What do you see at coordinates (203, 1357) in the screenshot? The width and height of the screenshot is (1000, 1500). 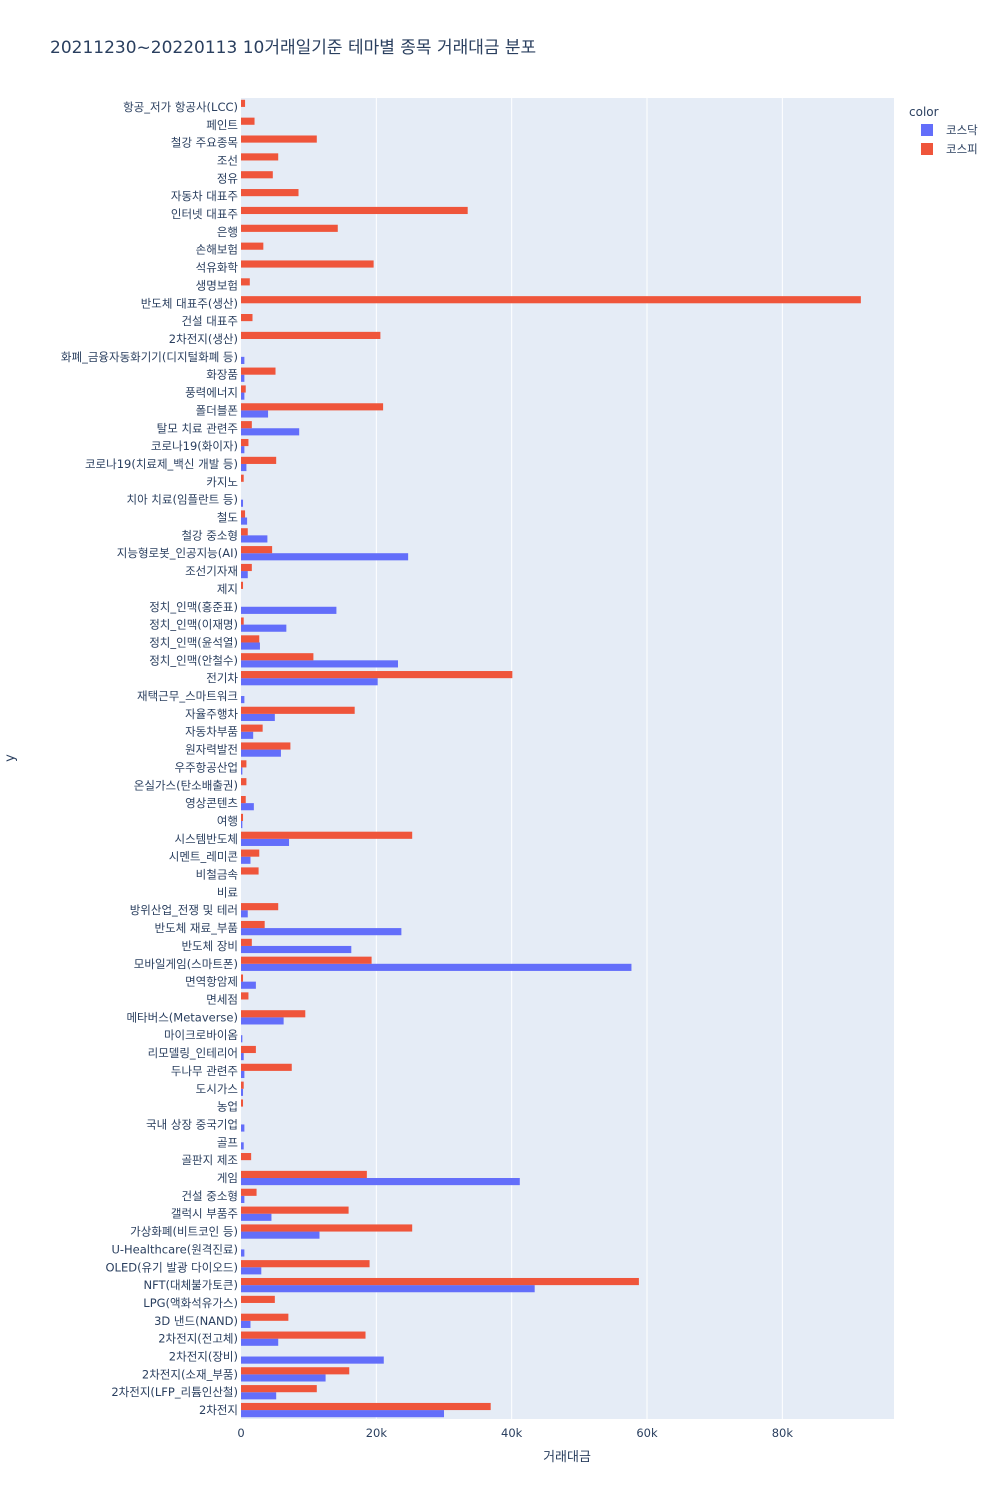 I see `y-tick-label: 2차전지(장비)` at bounding box center [203, 1357].